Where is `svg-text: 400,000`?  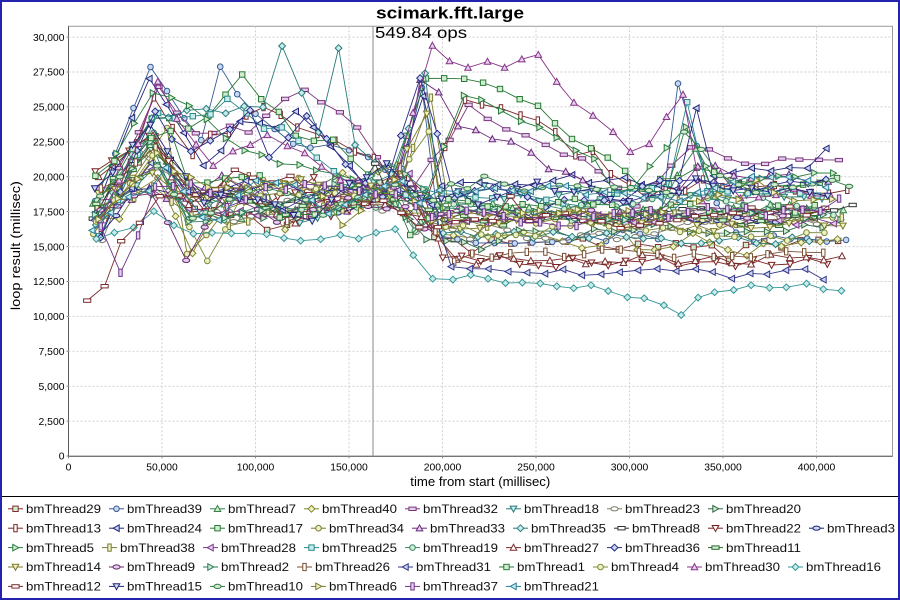 svg-text: 400,000 is located at coordinates (817, 468).